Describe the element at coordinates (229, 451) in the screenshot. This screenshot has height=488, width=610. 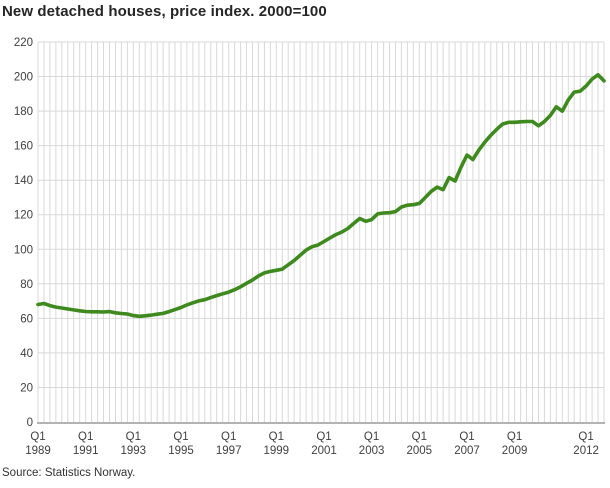
I see `svg-text: 1997` at that location.